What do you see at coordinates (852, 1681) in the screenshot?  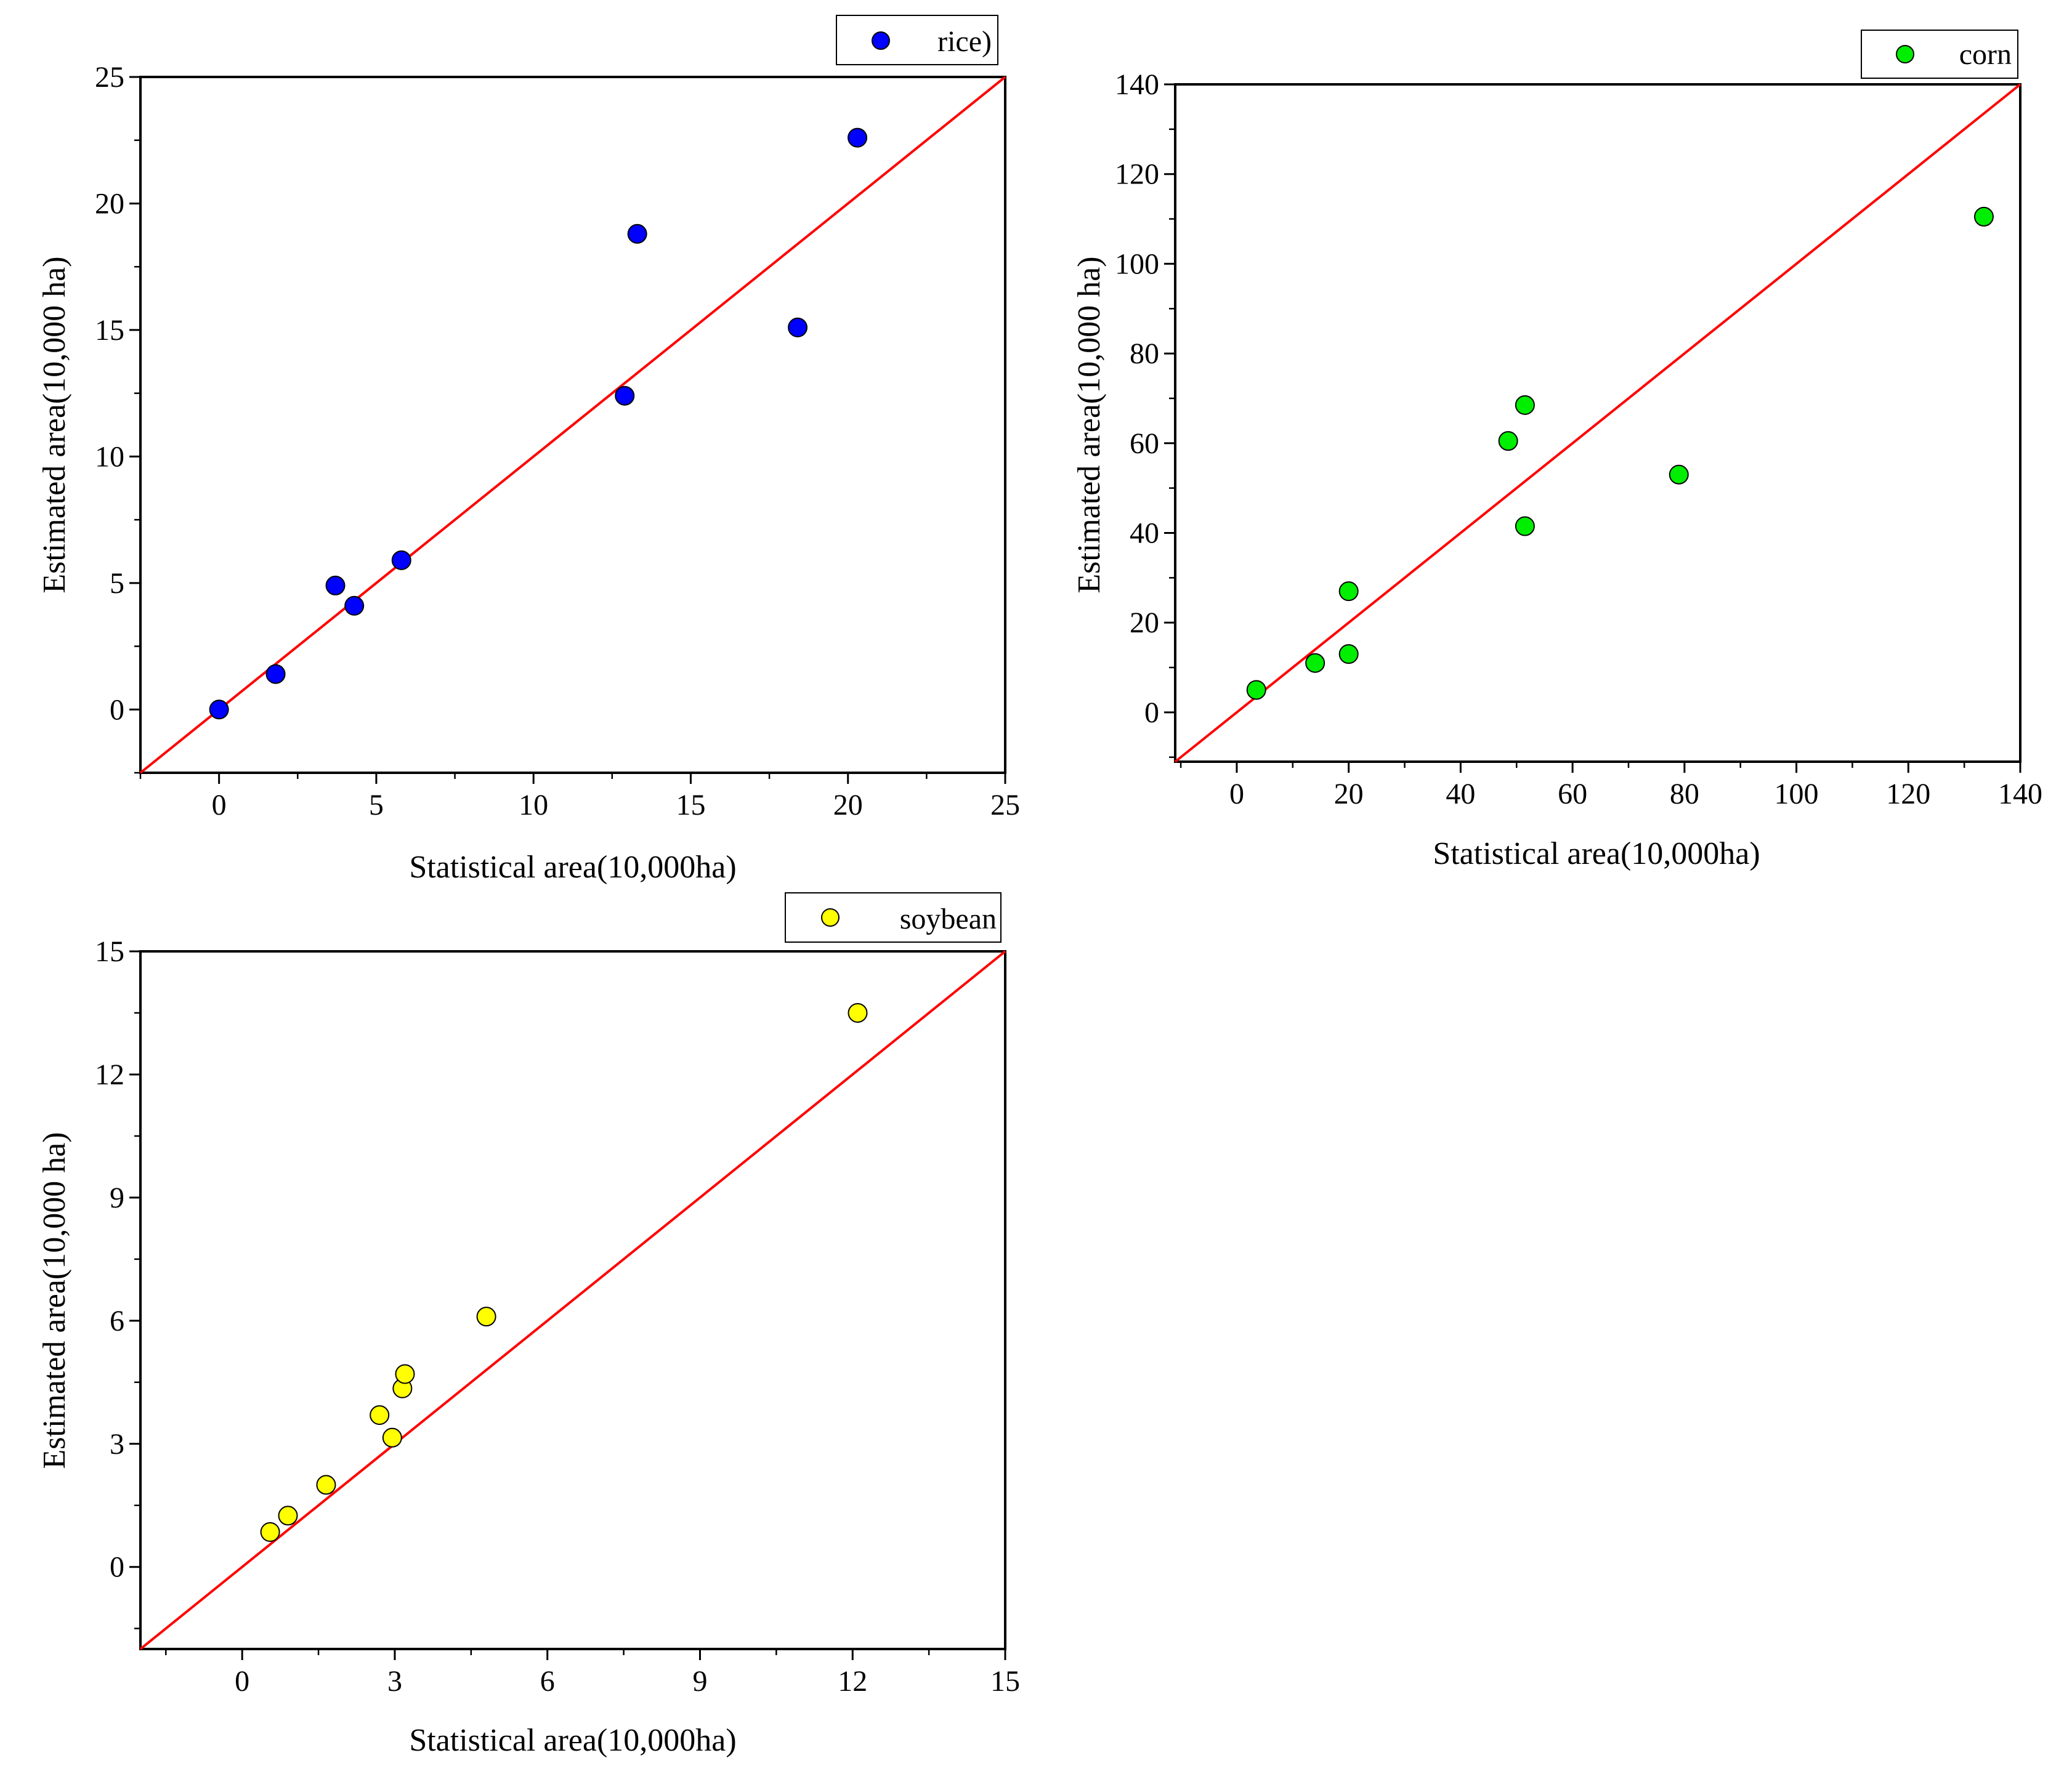 I see `x-tick-label: 12` at bounding box center [852, 1681].